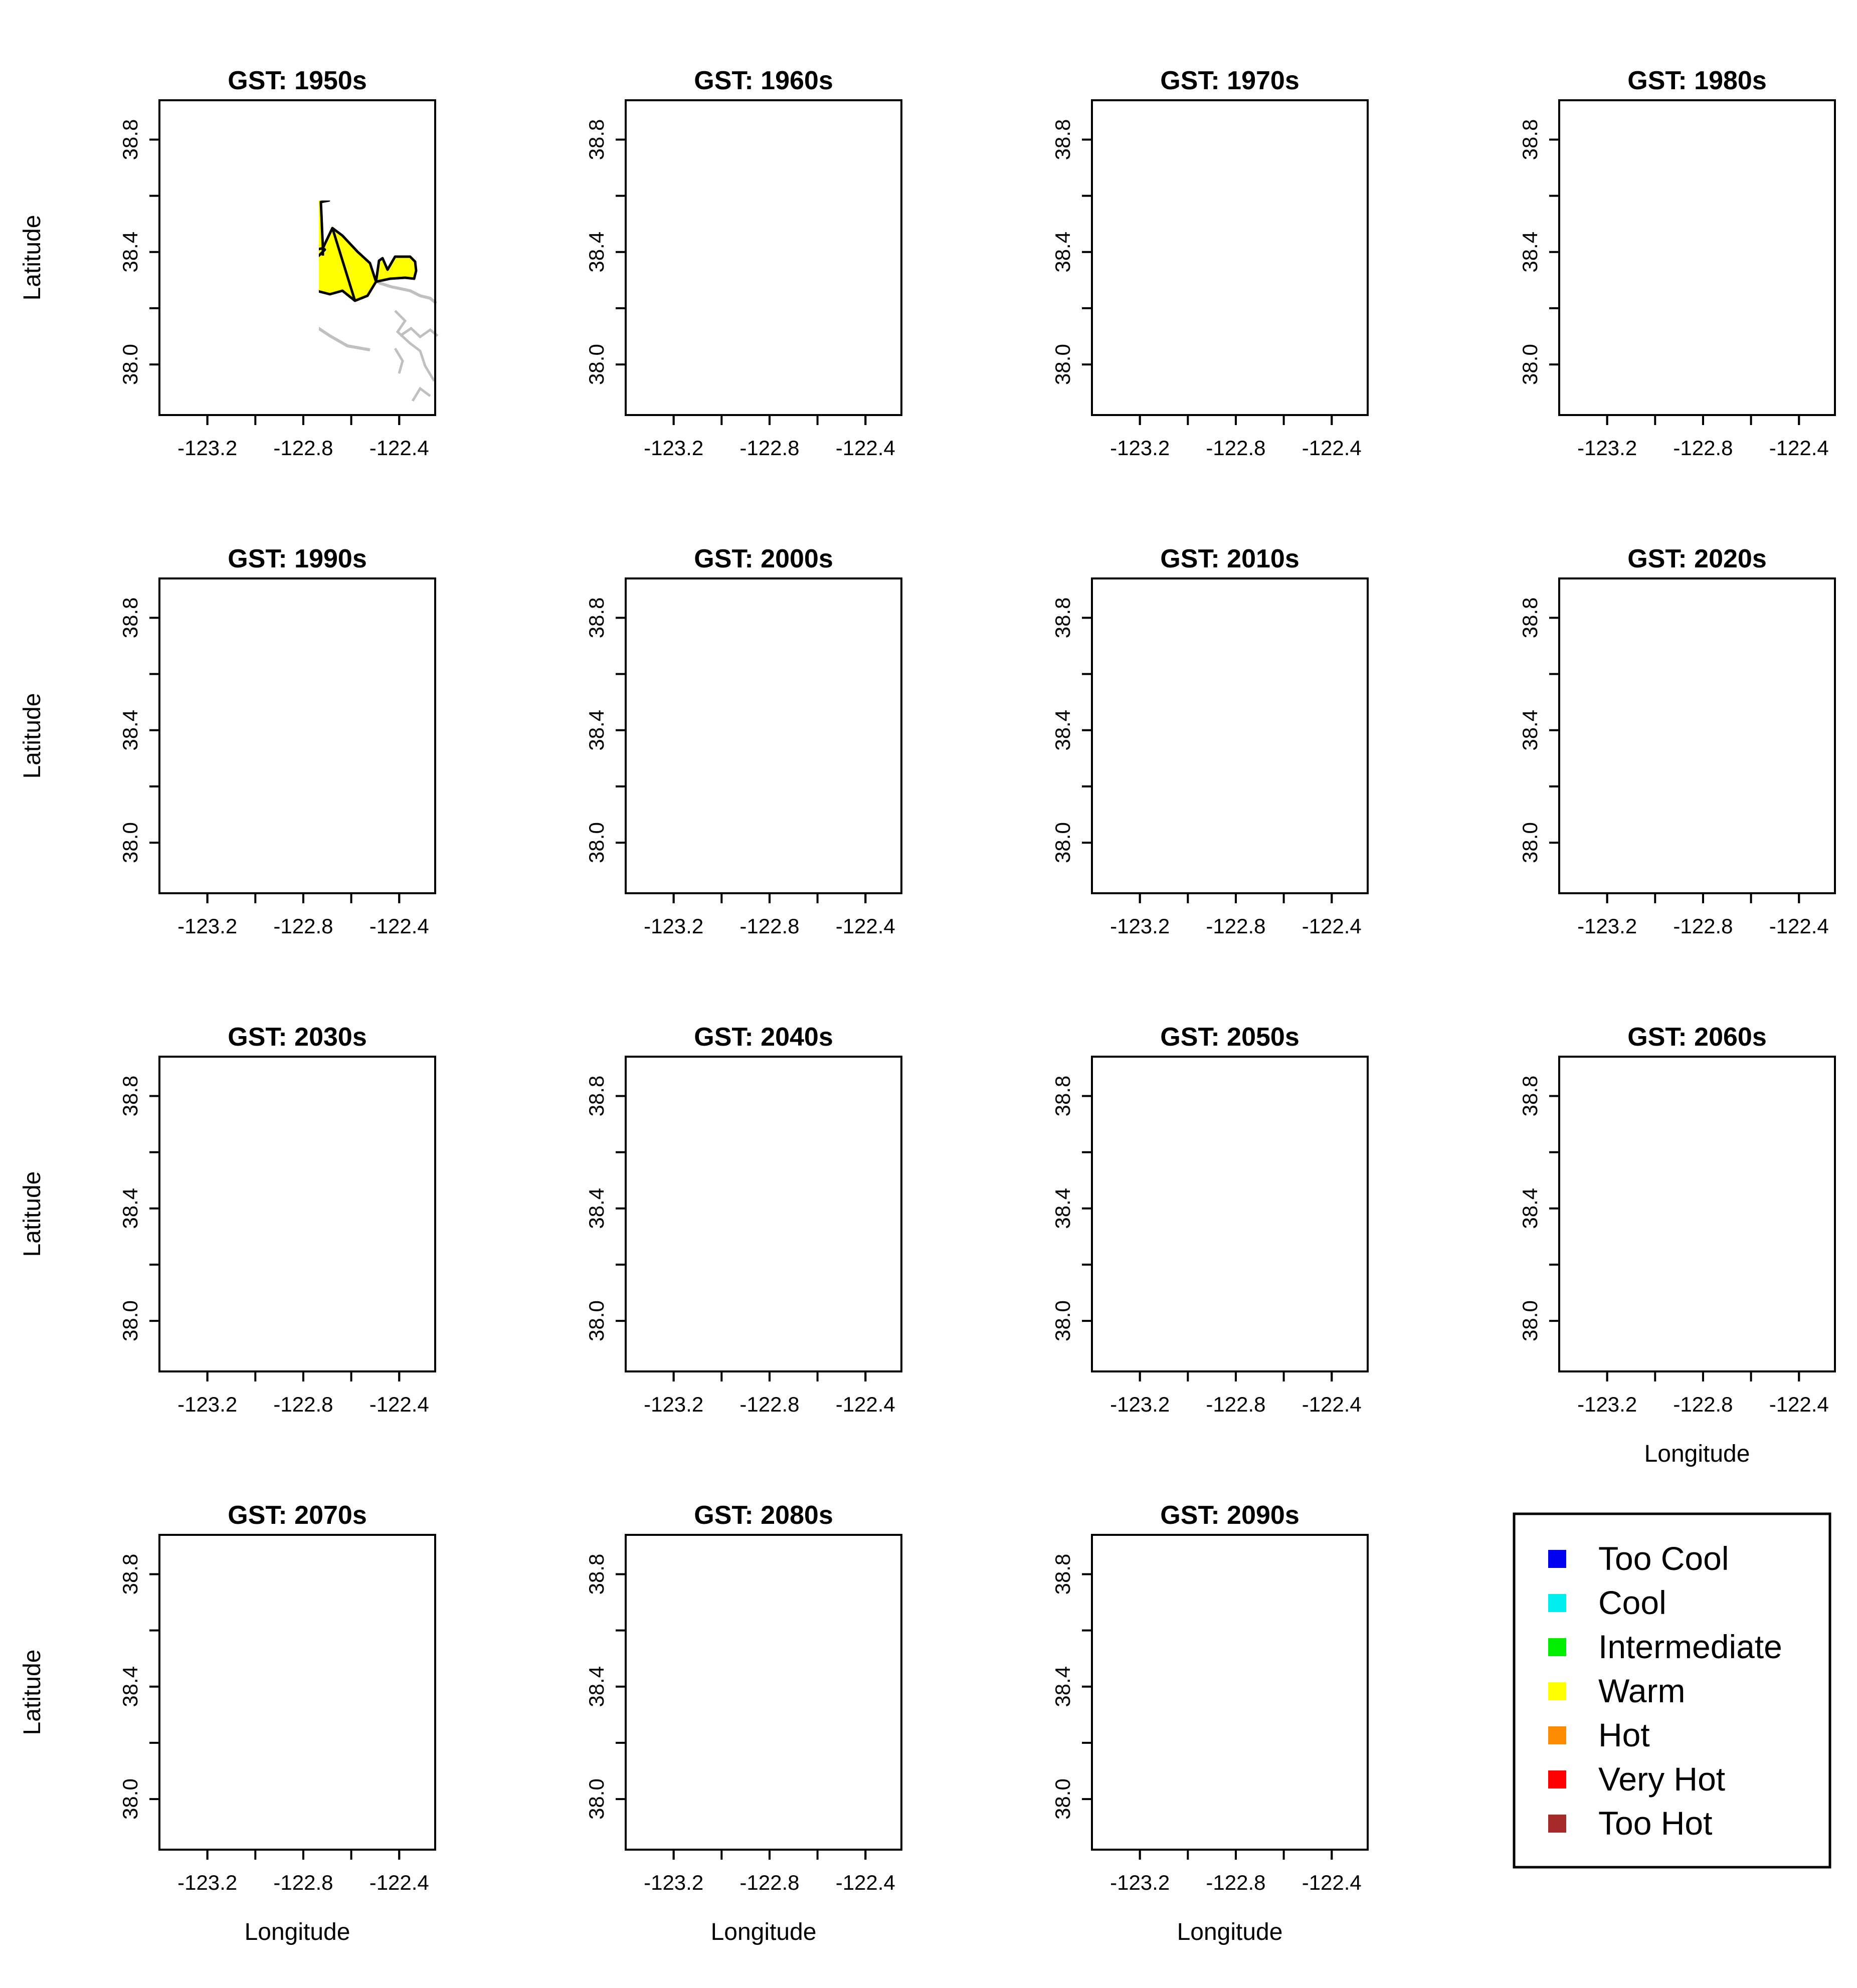 This screenshot has height=1988, width=1857. I want to click on legend-item: Warm, so click(1617, 1690).